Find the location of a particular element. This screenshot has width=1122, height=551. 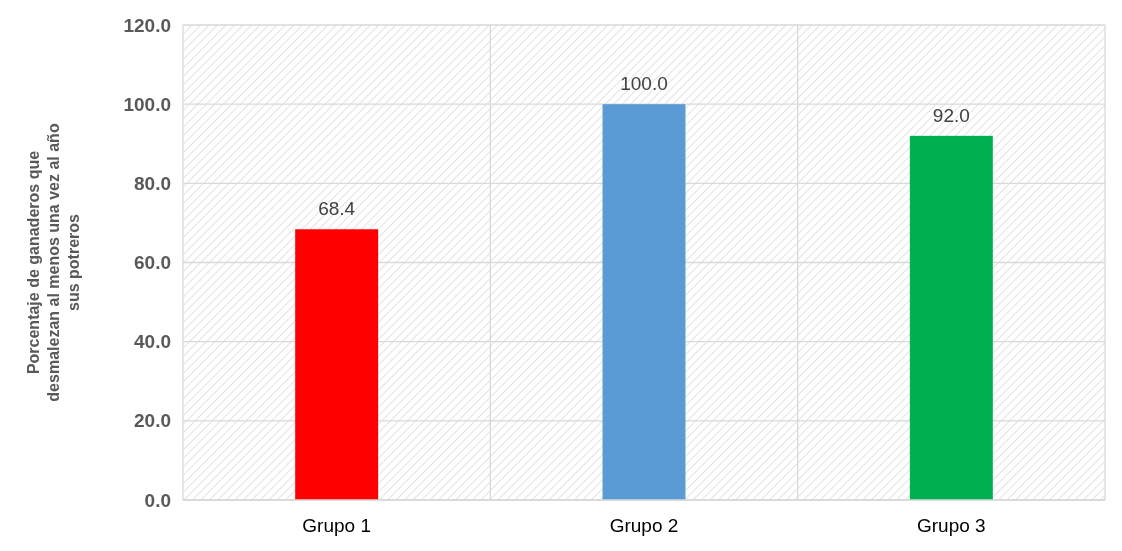

x-tick-label: Grupo 2 is located at coordinates (644, 525).